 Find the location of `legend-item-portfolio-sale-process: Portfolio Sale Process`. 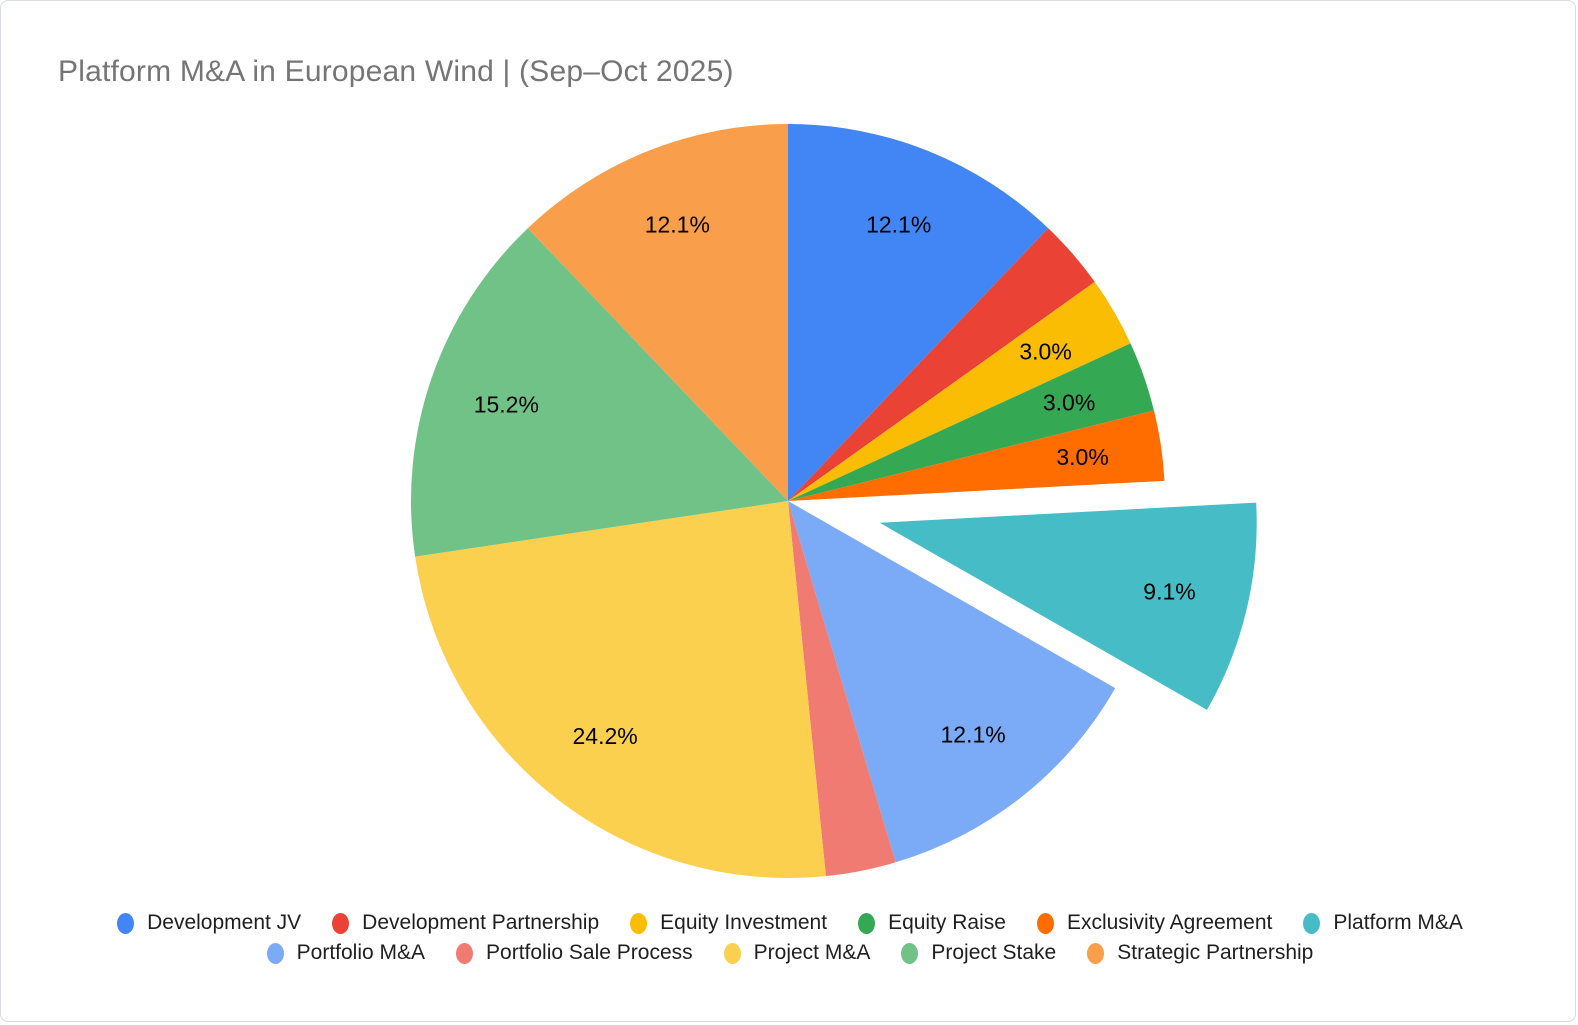

legend-item-portfolio-sale-process: Portfolio Sale Process is located at coordinates (574, 953).